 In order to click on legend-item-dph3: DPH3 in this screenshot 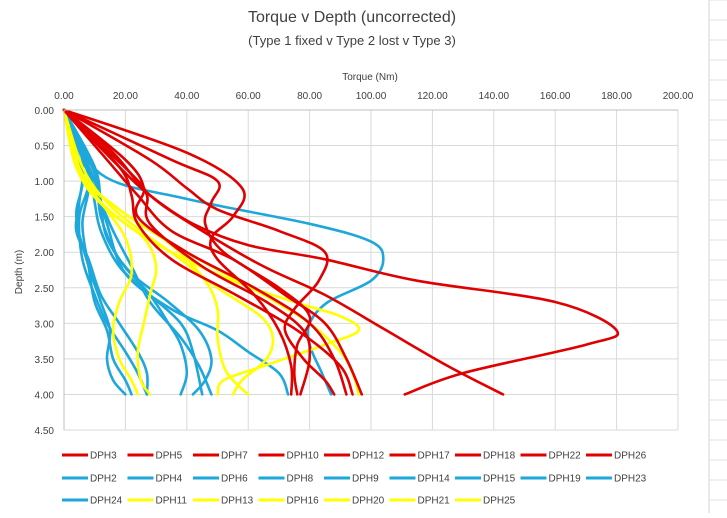, I will do `click(89, 456)`.